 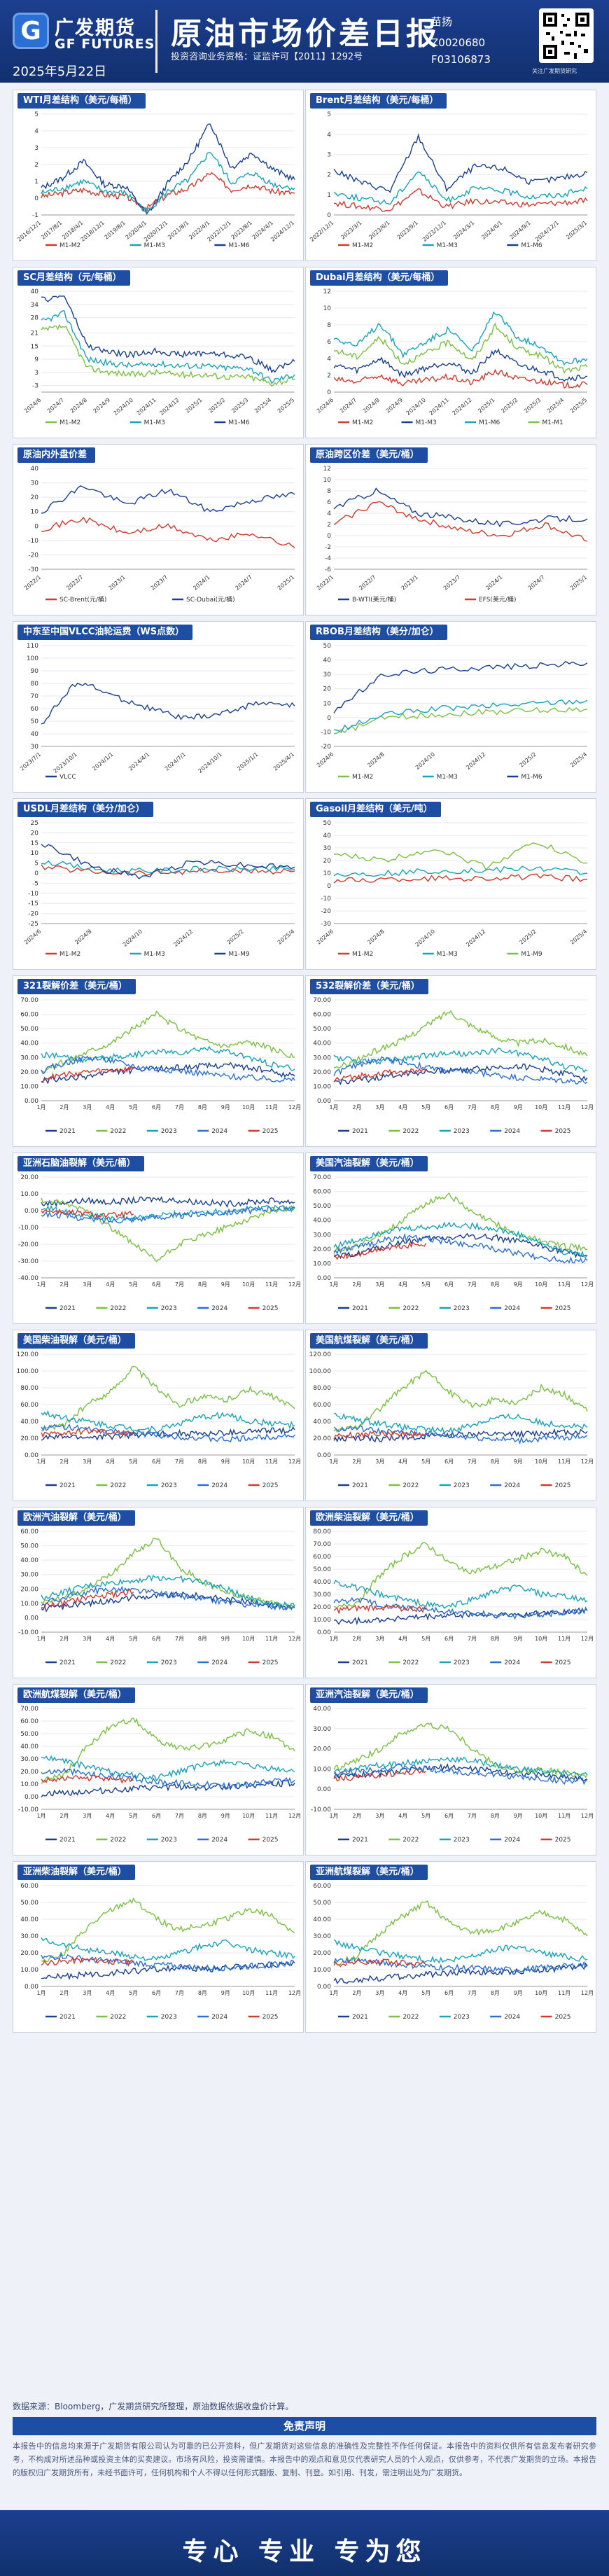 I want to click on y-tick-label: -10, so click(x=326, y=899).